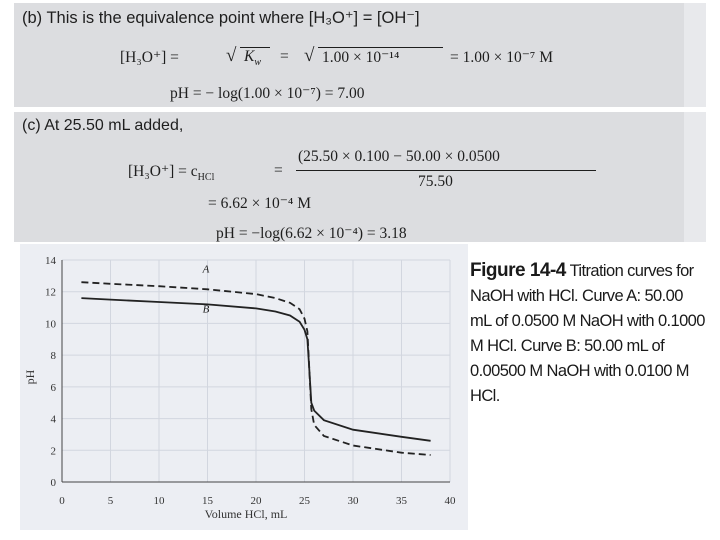 The image size is (720, 540). What do you see at coordinates (399, 156) in the screenshot?
I see `part-c-numerator: (25.50 × 0.100 − 50.00 × 0.0500` at bounding box center [399, 156].